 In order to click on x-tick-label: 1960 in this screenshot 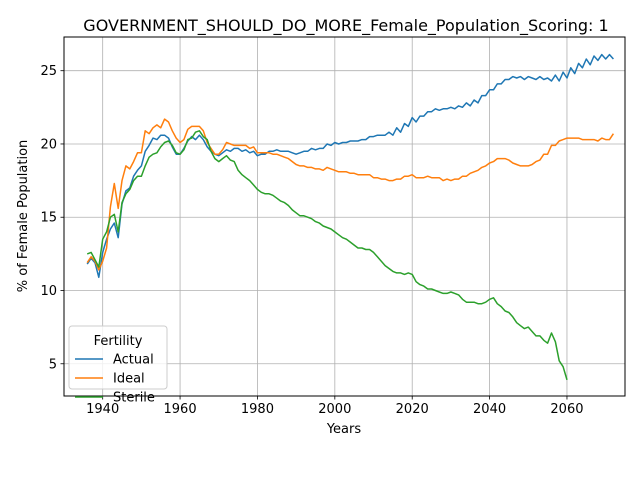, I will do `click(180, 409)`.